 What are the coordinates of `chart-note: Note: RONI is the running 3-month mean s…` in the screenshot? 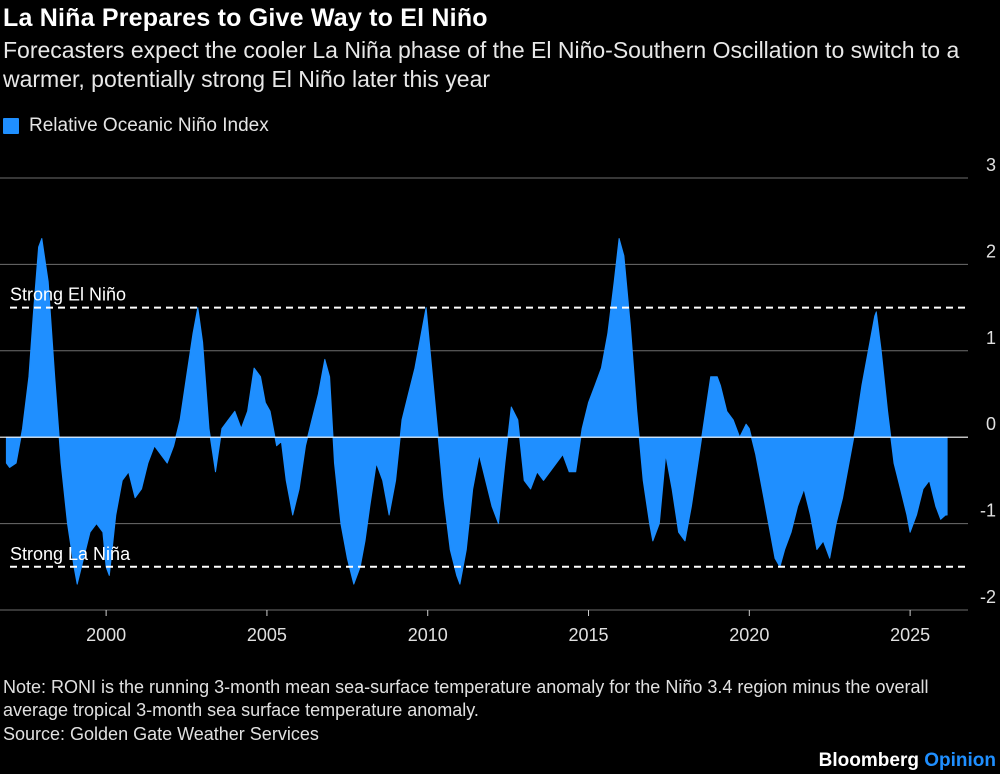 It's located at (466, 698).